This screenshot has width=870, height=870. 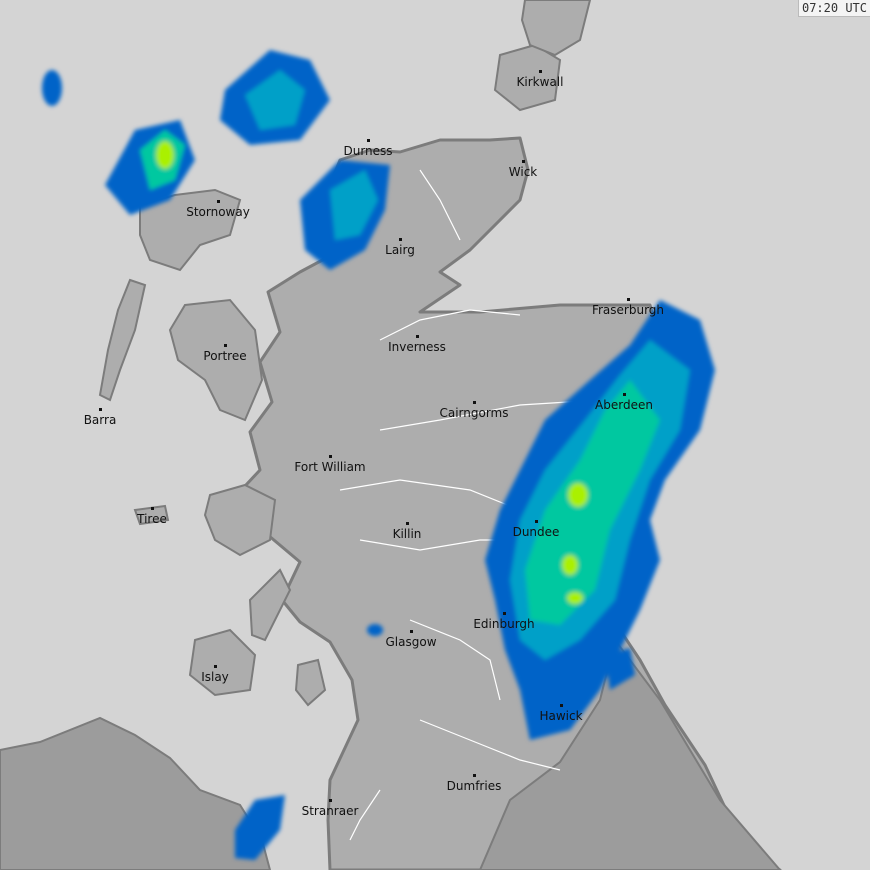 I want to click on city-label: Fraserburgh, so click(x=628, y=310).